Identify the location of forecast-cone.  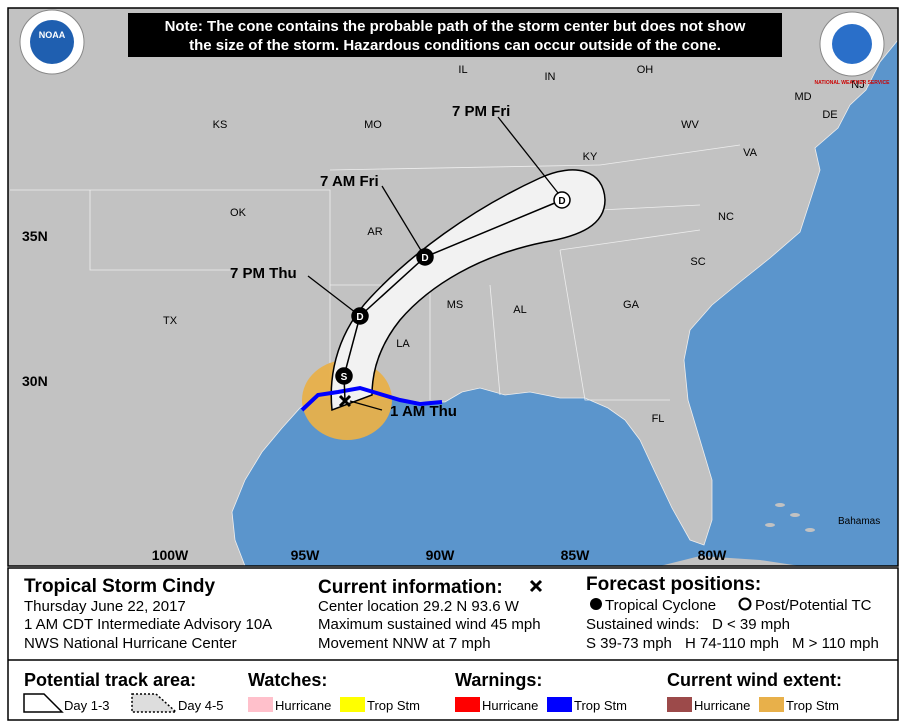
(468, 290).